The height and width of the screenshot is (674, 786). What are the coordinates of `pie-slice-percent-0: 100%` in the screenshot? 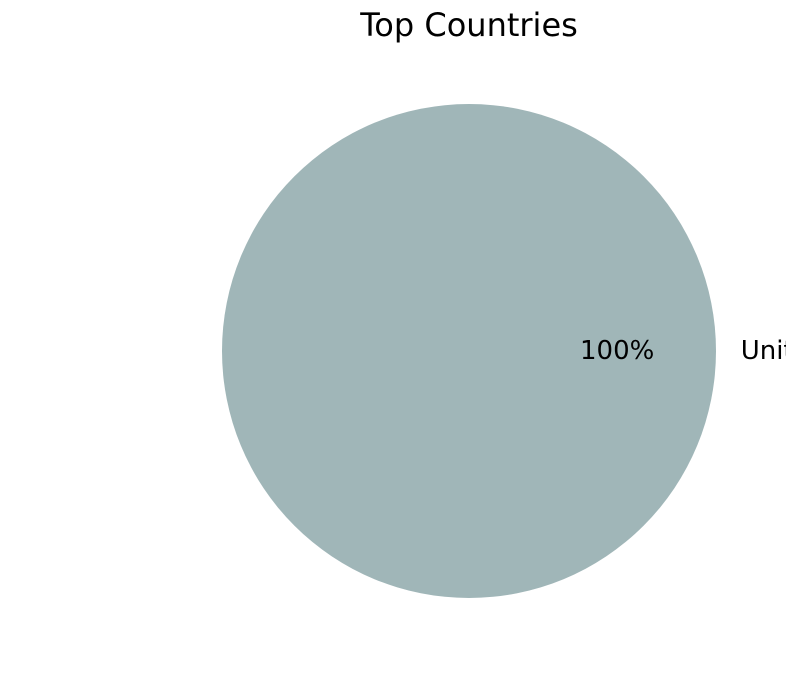 It's located at (617, 351).